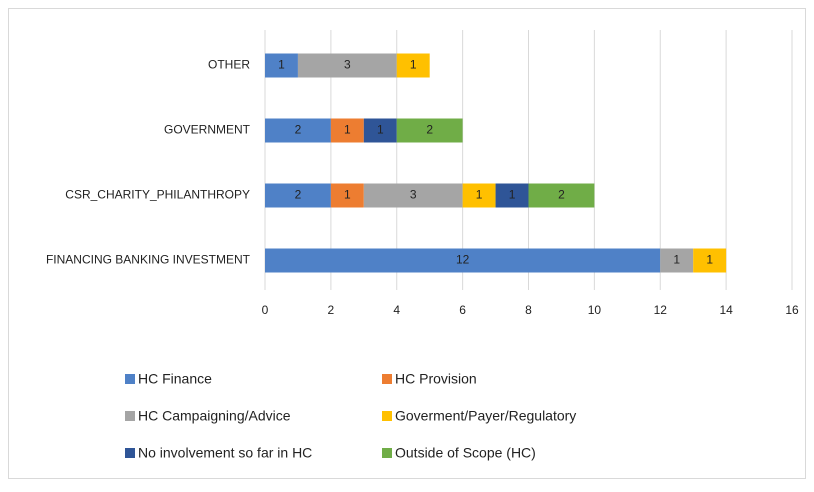 The width and height of the screenshot is (814, 492). Describe the element at coordinates (214, 416) in the screenshot. I see `legend-label: HC Campaigning/Advice` at that location.